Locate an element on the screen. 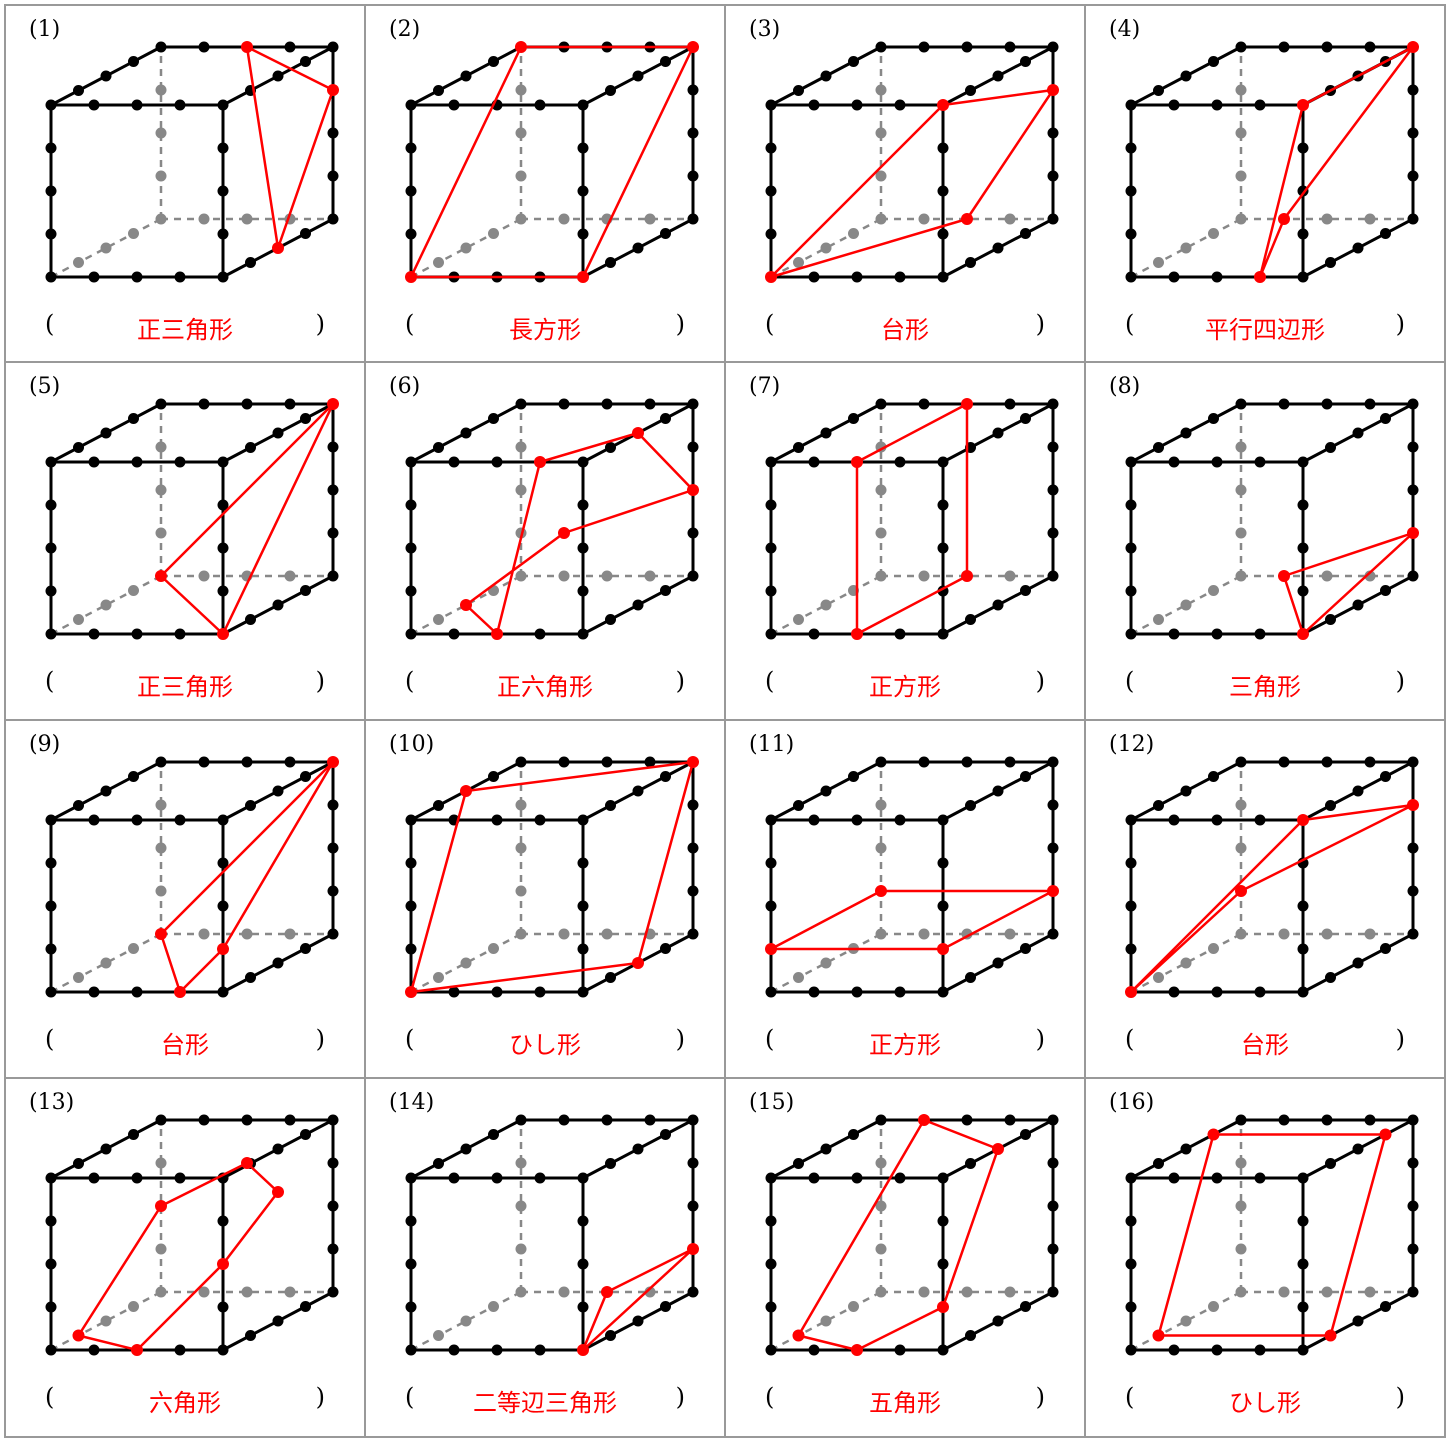 The width and height of the screenshot is (1450, 1439). problem-cell: (15) 五角形 () is located at coordinates (905, 1257).